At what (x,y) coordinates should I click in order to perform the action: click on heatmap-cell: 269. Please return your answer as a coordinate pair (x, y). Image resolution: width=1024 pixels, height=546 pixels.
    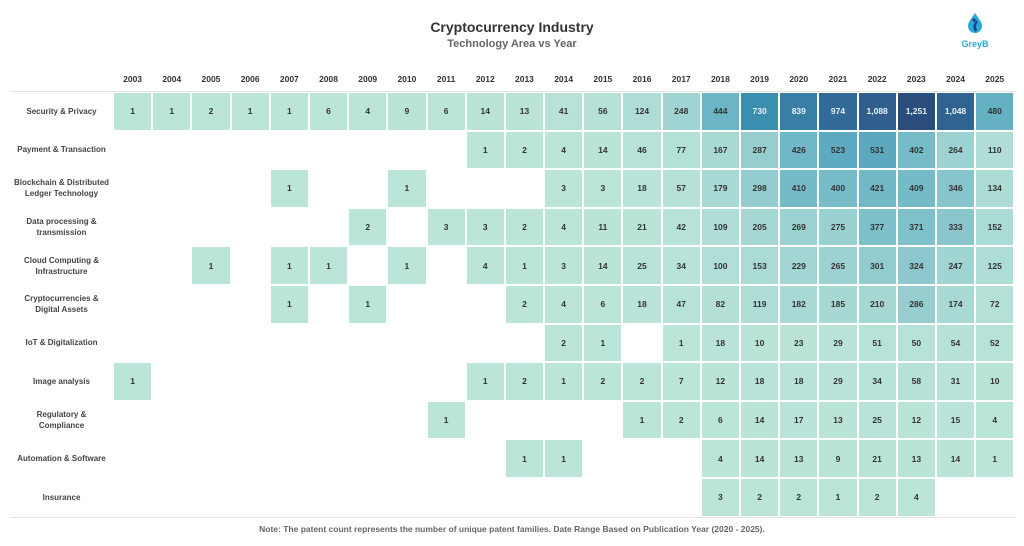
    Looking at the image, I should click on (799, 227).